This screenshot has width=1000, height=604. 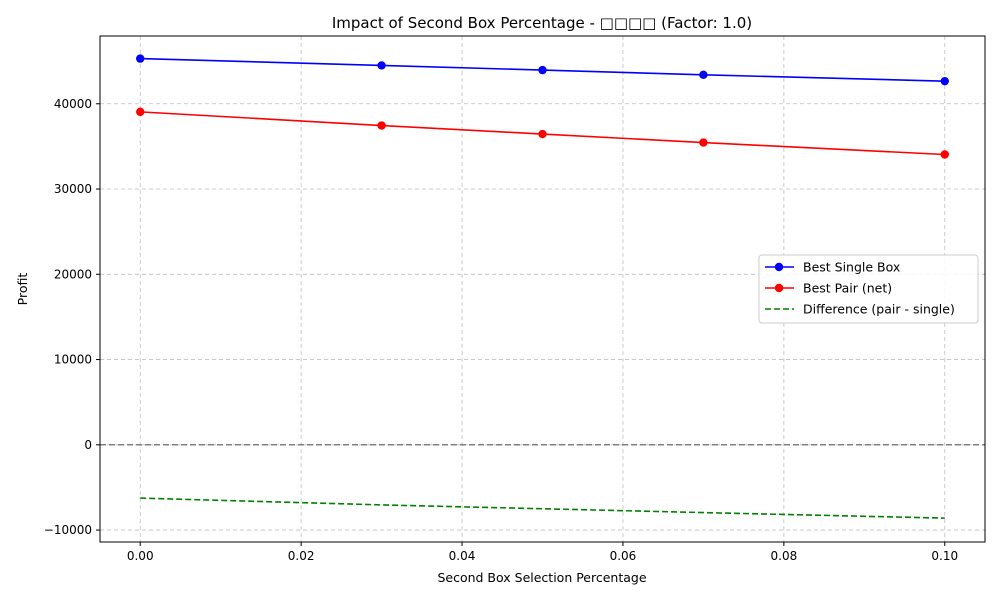 What do you see at coordinates (140, 556) in the screenshot?
I see `x-tick-label: 0.00` at bounding box center [140, 556].